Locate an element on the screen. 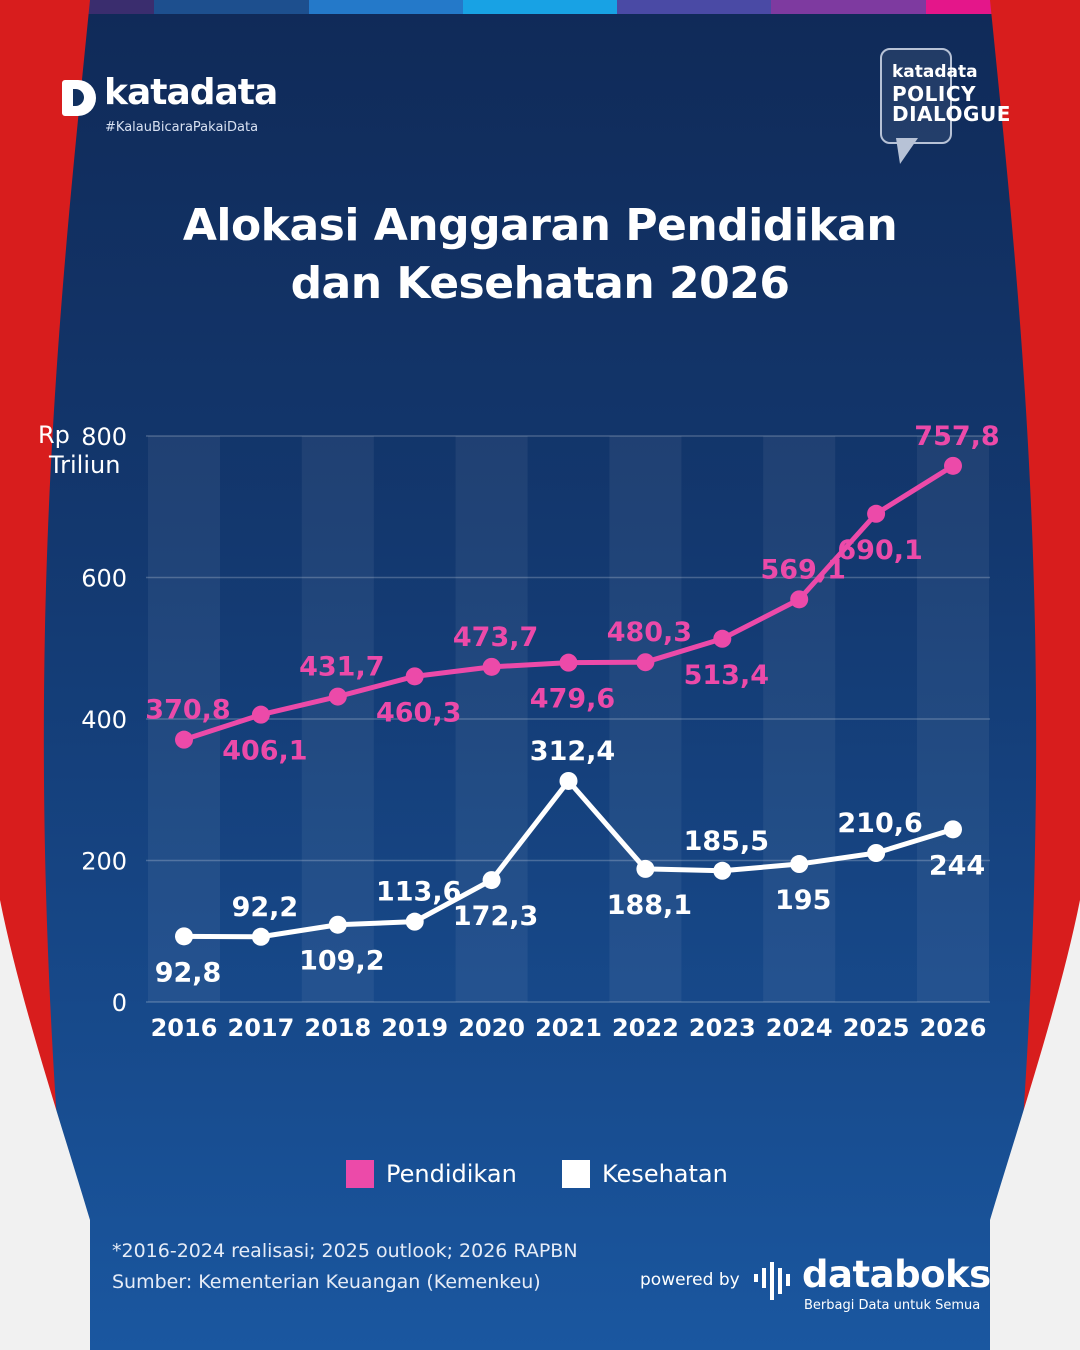 The height and width of the screenshot is (1350, 1080). x-tick-label: 2020 is located at coordinates (491, 1028).